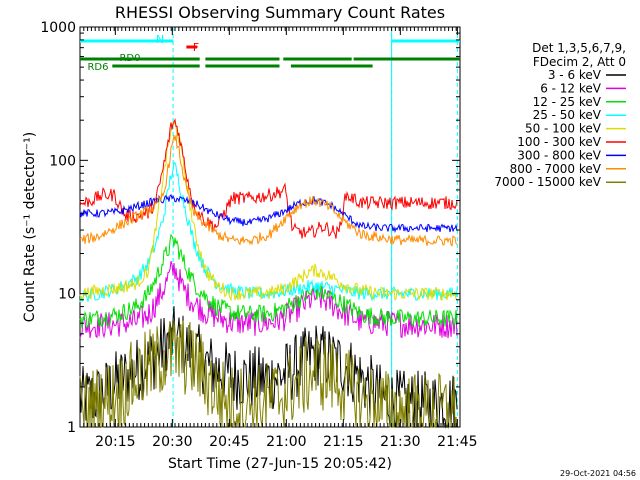  I want to click on legend-label-8: 800 - 7000 keV, so click(556, 169).